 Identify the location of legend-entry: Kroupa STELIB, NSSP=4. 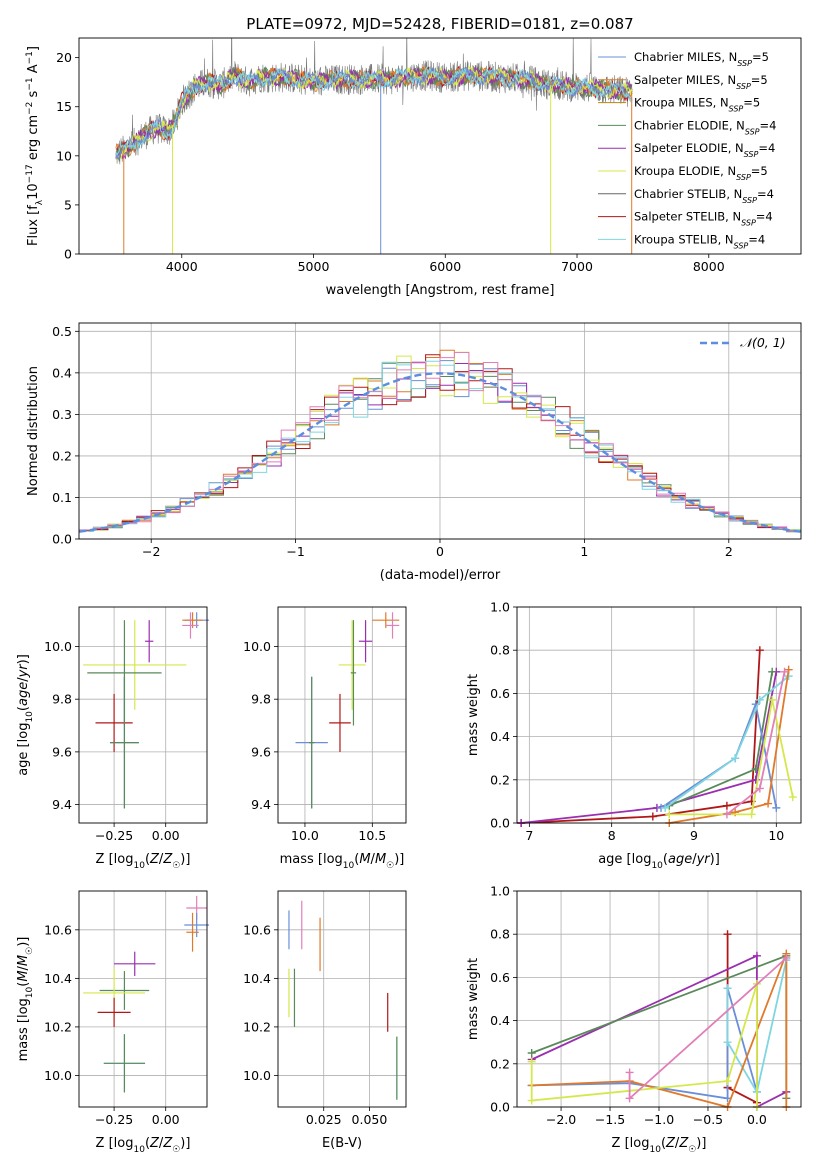
(699, 241).